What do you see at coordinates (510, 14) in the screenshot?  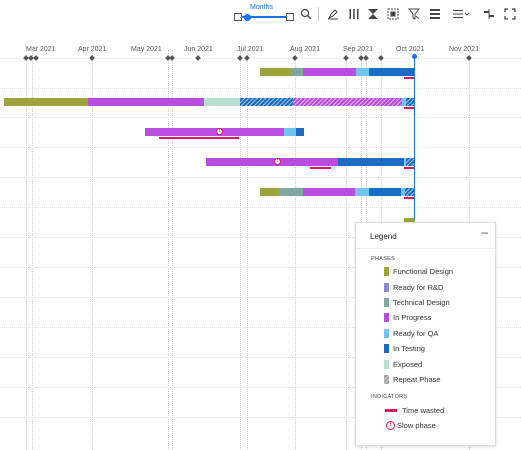 I see `fullscreen-icon` at bounding box center [510, 14].